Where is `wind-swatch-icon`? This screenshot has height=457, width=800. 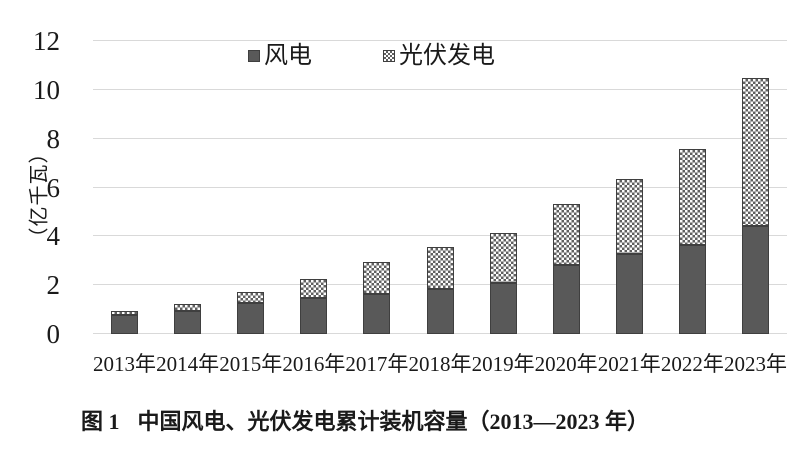 wind-swatch-icon is located at coordinates (254, 56).